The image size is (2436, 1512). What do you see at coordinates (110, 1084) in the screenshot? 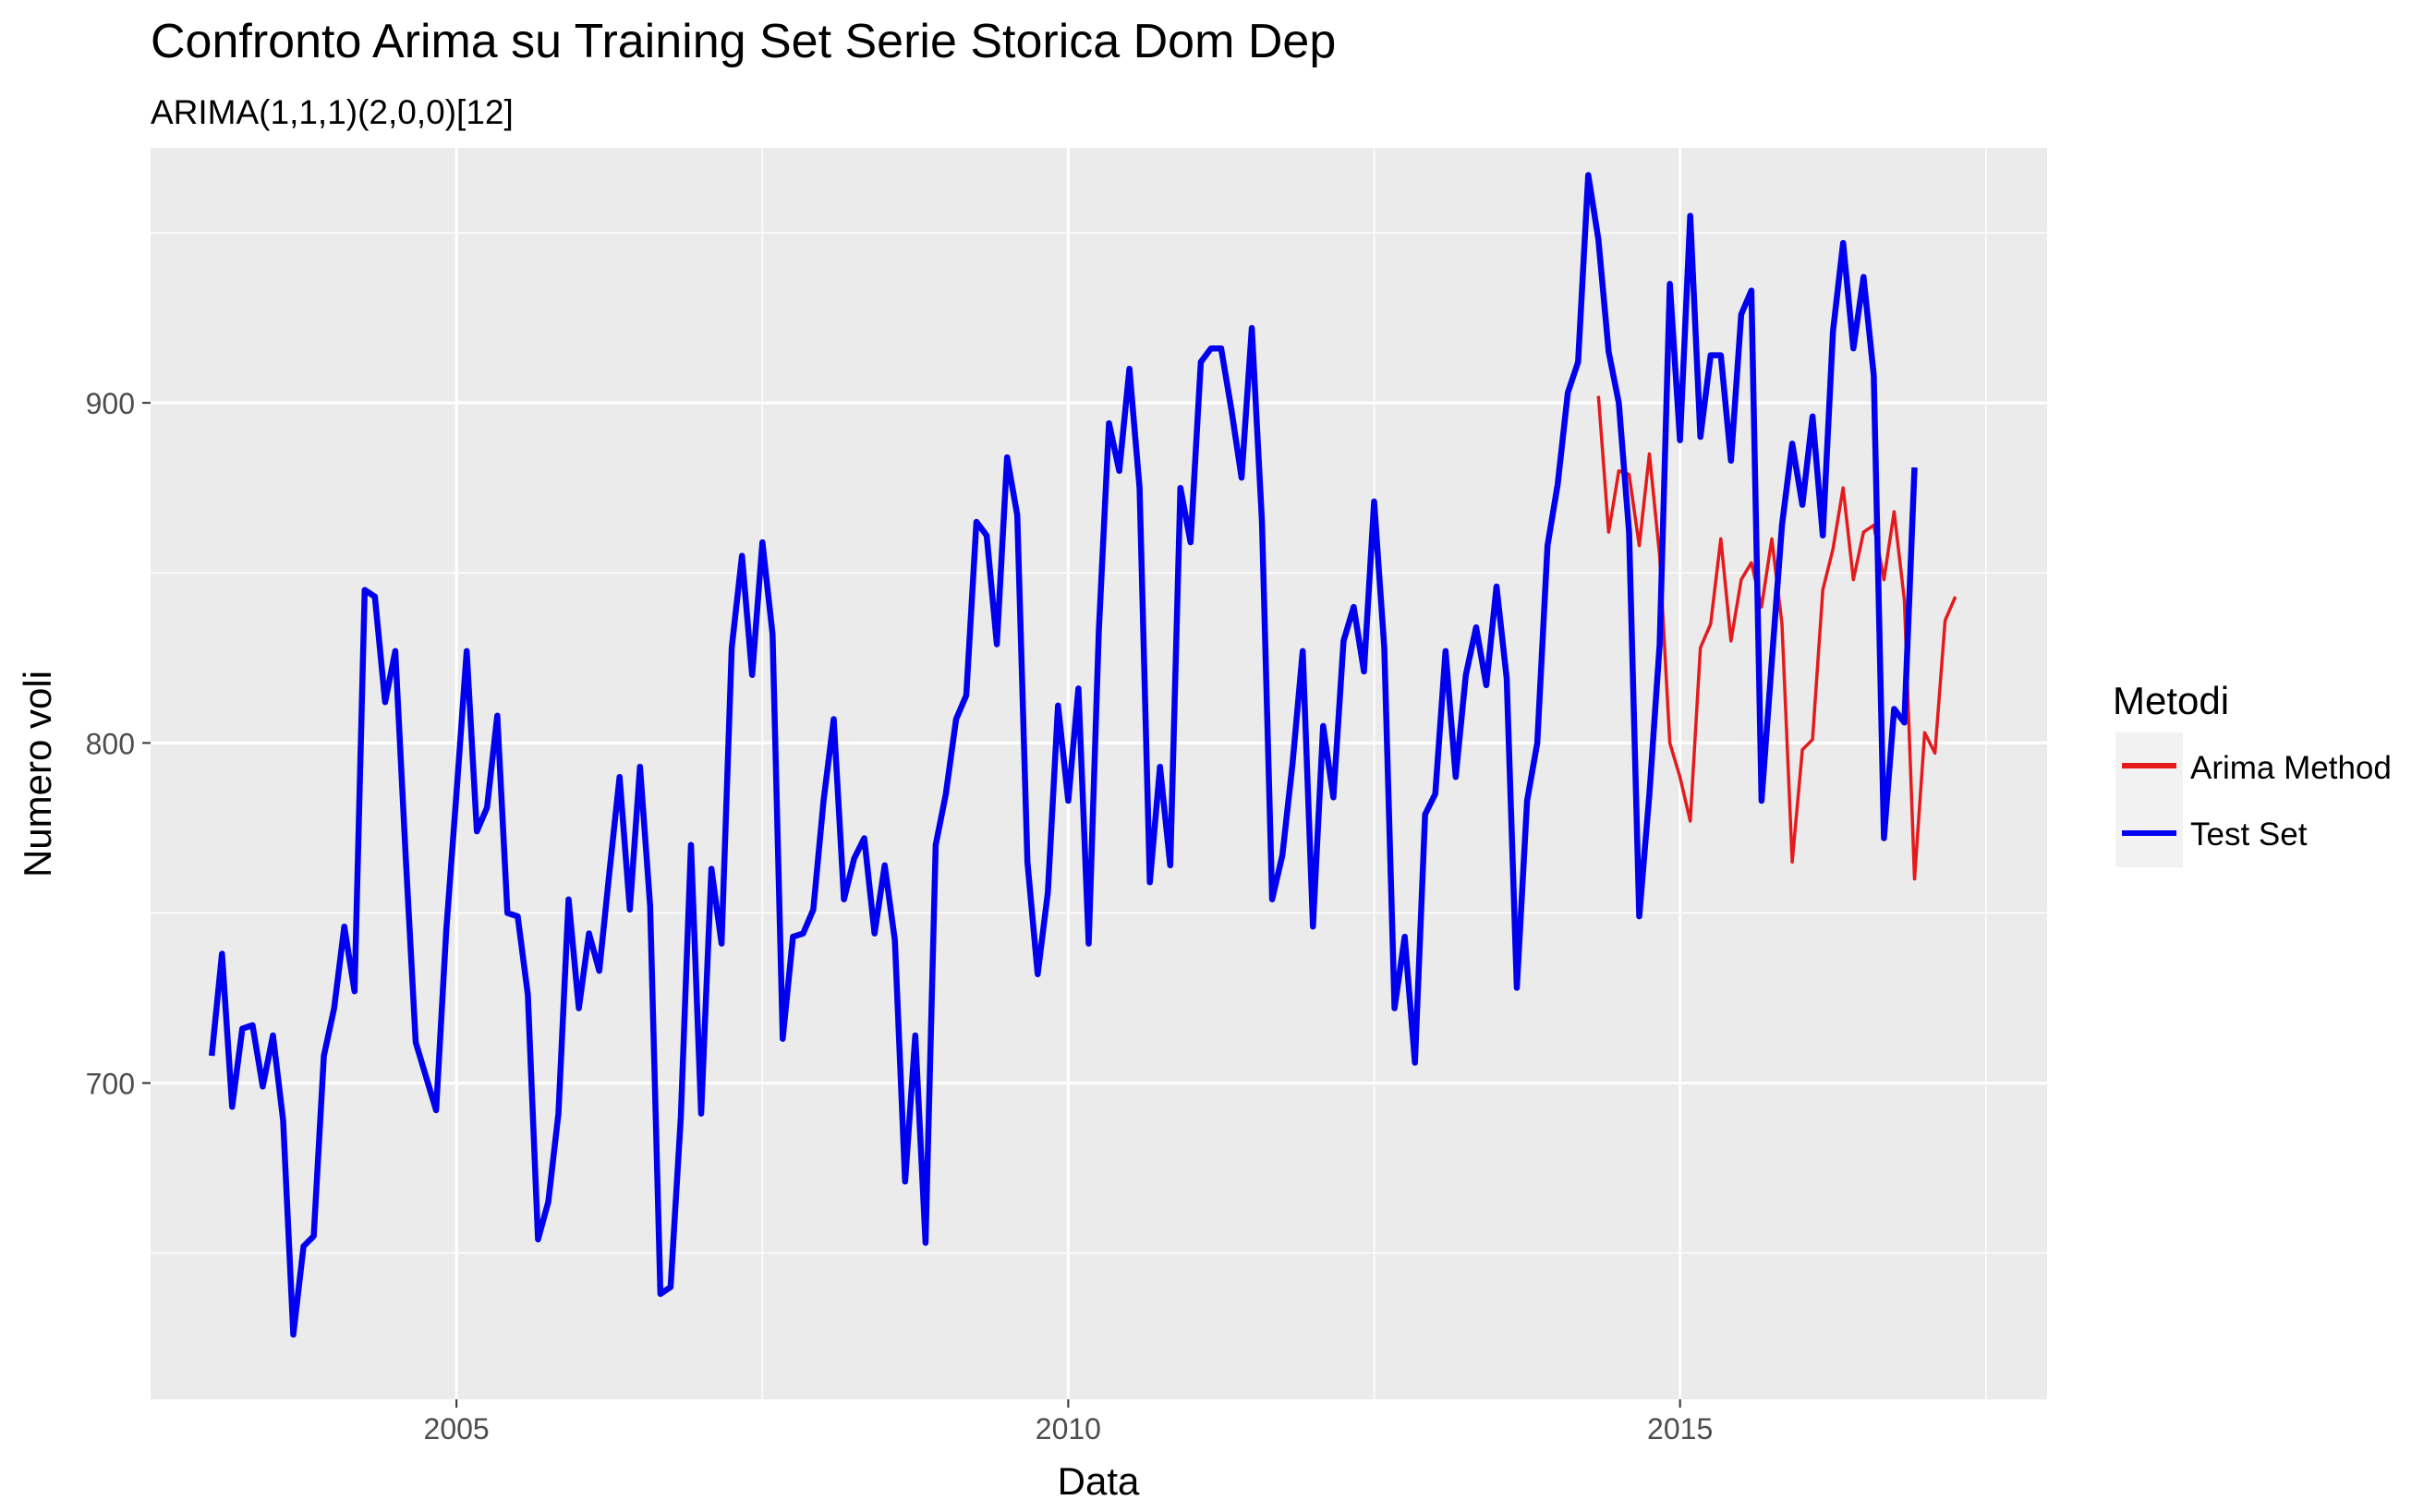
I see `y-tick-label: 700` at bounding box center [110, 1084].